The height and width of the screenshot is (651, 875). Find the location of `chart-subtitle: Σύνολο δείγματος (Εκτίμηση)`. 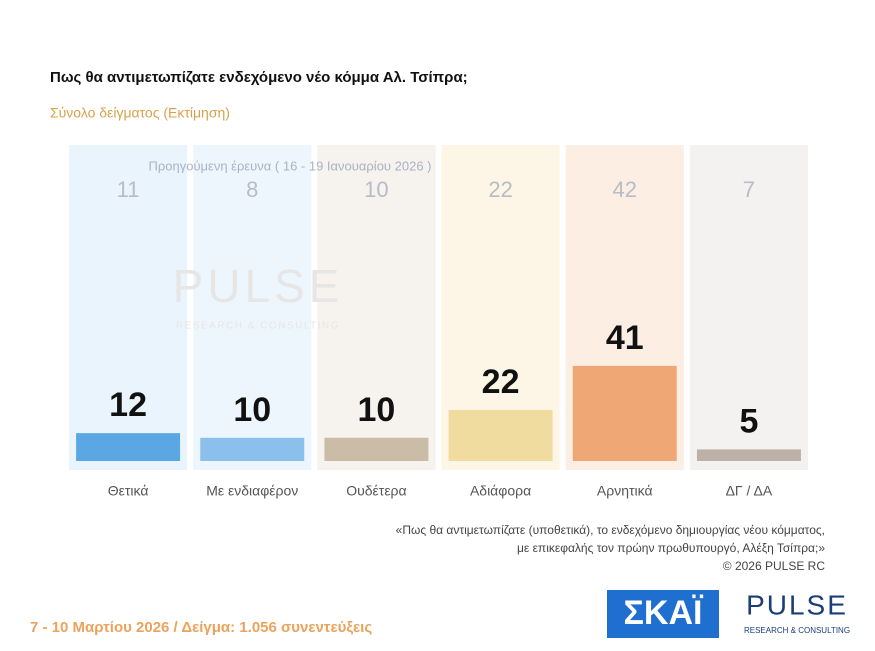

chart-subtitle: Σύνολο δείγματος (Εκτίμηση) is located at coordinates (140, 113).